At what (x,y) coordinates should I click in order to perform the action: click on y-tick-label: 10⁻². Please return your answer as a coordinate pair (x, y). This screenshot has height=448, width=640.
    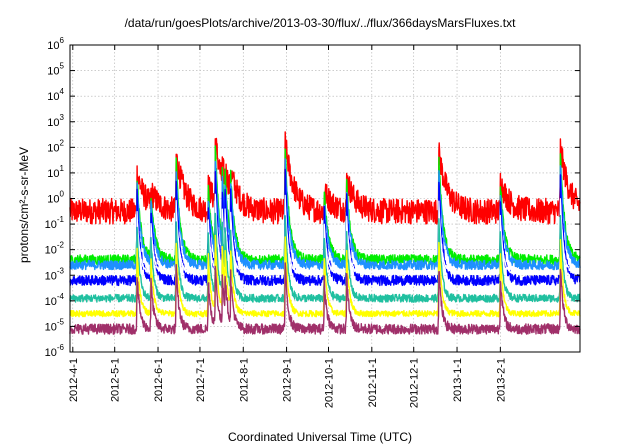
    Looking at the image, I should click on (55, 249).